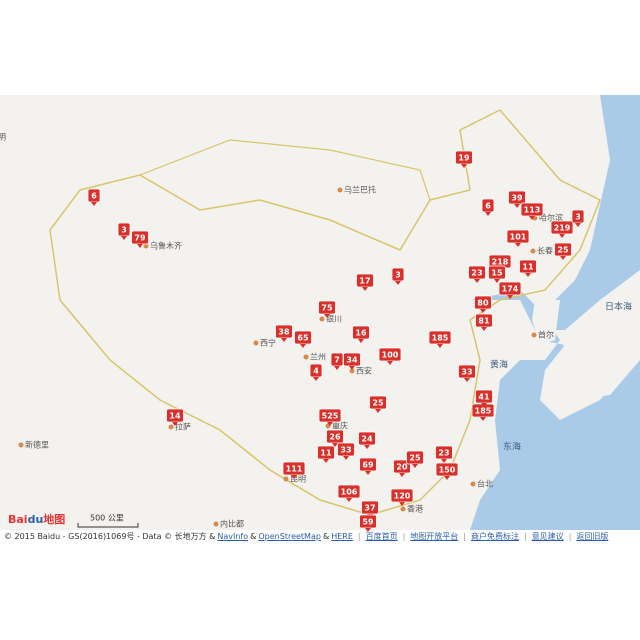  Describe the element at coordinates (517, 198) in the screenshot. I see `marker-label: 39` at that location.